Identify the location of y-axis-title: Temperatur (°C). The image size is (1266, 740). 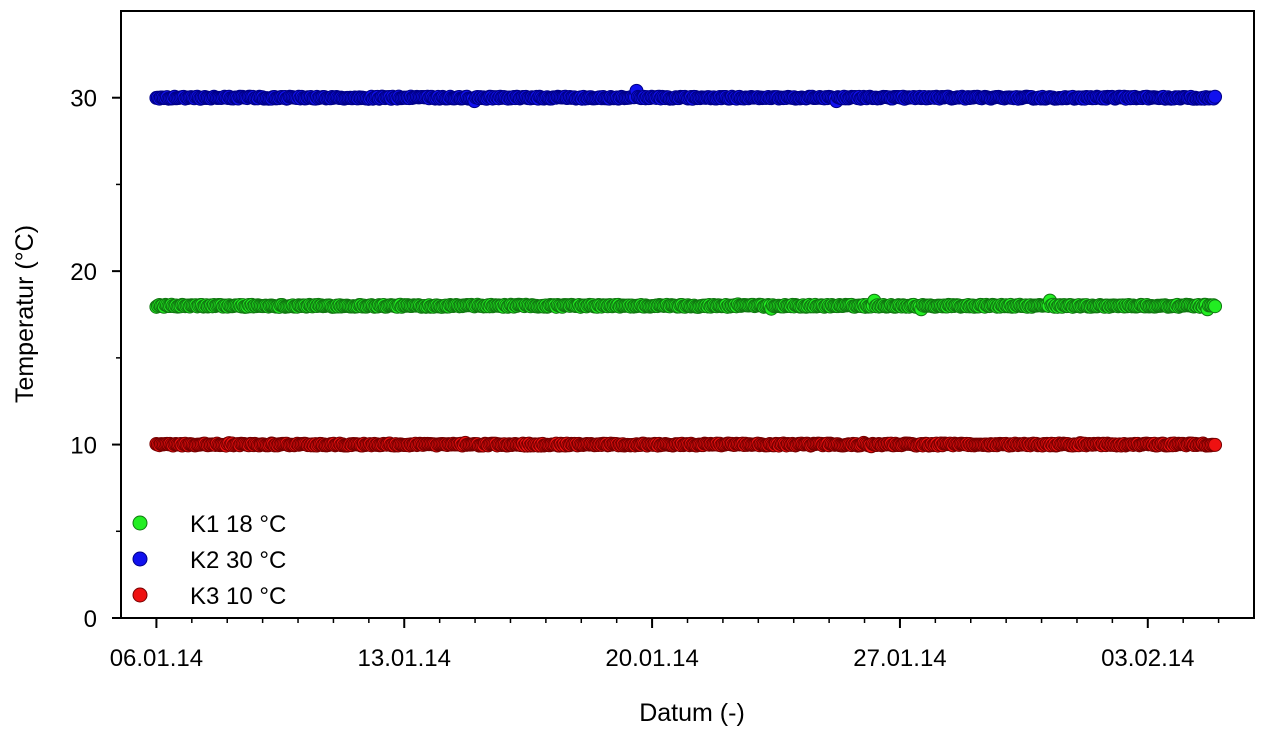
(25, 314).